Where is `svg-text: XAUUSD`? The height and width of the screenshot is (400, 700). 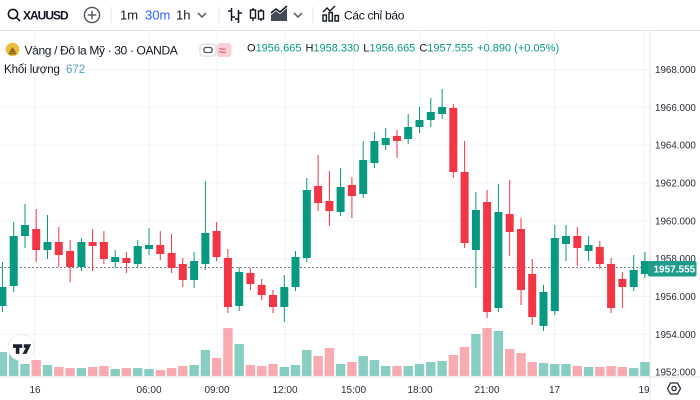
svg-text: XAUUSD is located at coordinates (46, 16).